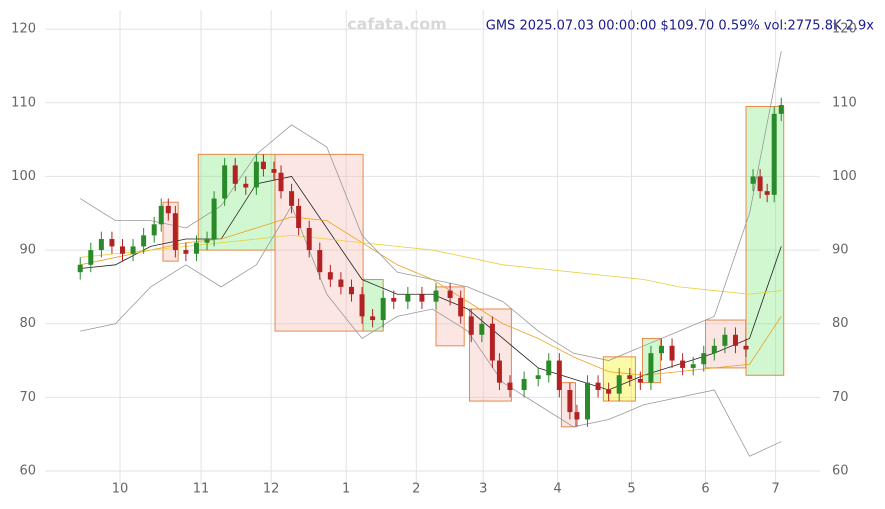 Image resolution: width=885 pixels, height=509 pixels. What do you see at coordinates (346, 489) in the screenshot?
I see `x-tick-label: 1` at bounding box center [346, 489].